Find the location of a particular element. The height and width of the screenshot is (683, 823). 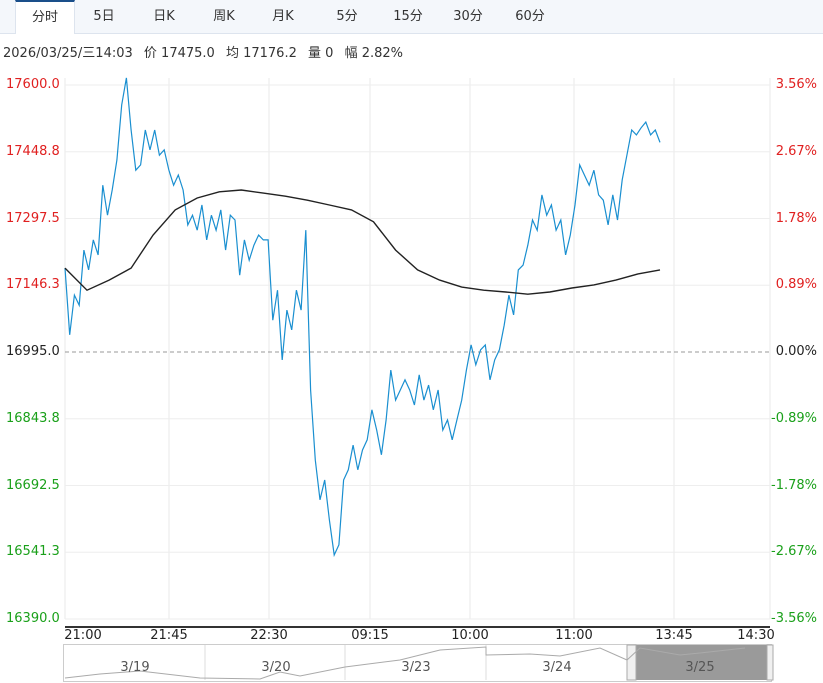

x-tick: 09:15 is located at coordinates (370, 635).